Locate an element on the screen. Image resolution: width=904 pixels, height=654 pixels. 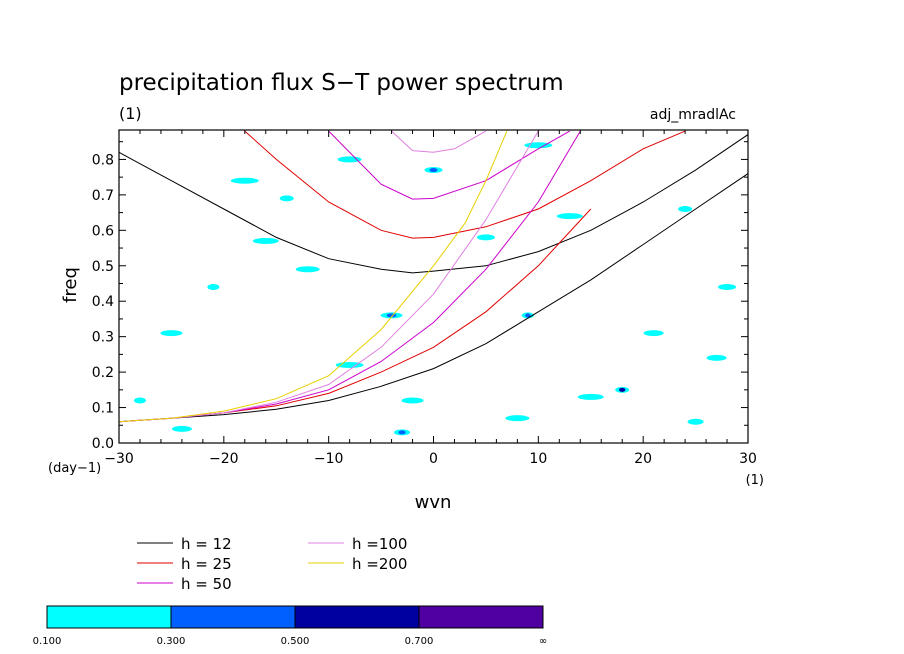
x-tick-label: −10 is located at coordinates (329, 459).